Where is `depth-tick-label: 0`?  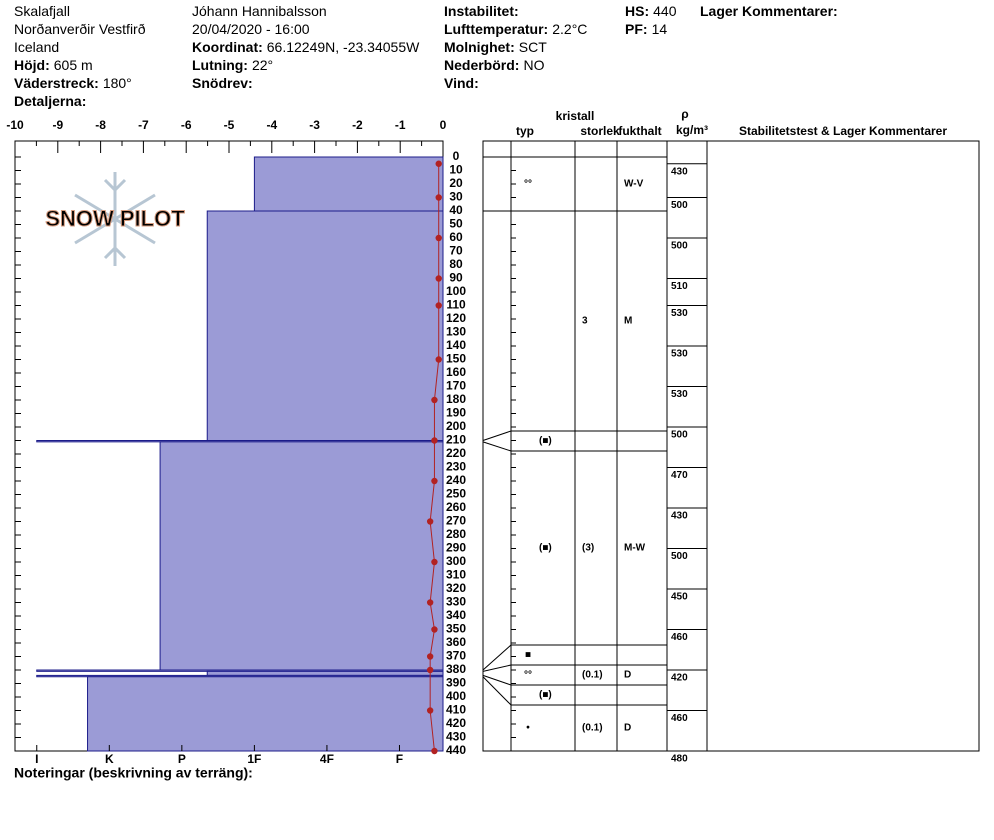 depth-tick-label: 0 is located at coordinates (456, 156).